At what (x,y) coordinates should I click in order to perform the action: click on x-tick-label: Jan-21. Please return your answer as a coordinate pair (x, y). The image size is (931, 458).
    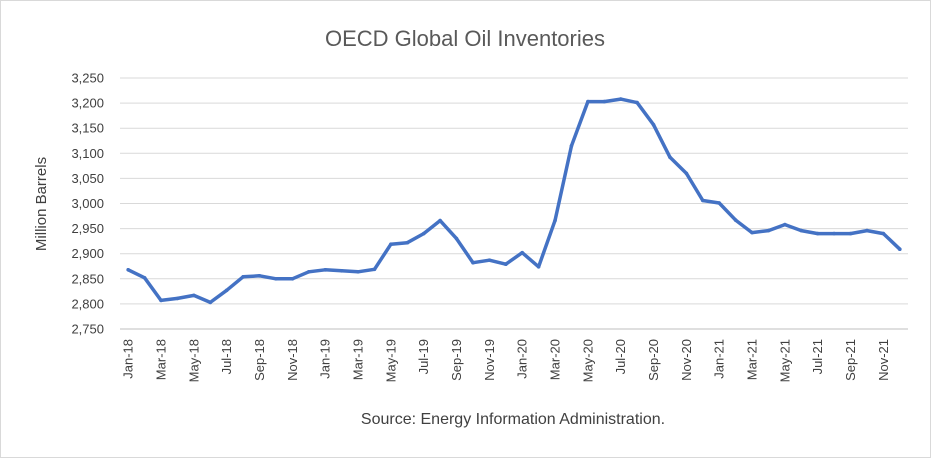
    Looking at the image, I should click on (719, 359).